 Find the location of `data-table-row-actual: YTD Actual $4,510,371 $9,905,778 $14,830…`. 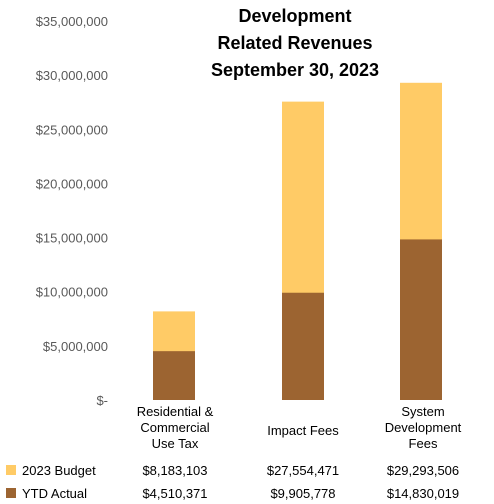

data-table-row-actual: YTD Actual $4,510,371 $9,905,778 $14,830… is located at coordinates (247, 494).